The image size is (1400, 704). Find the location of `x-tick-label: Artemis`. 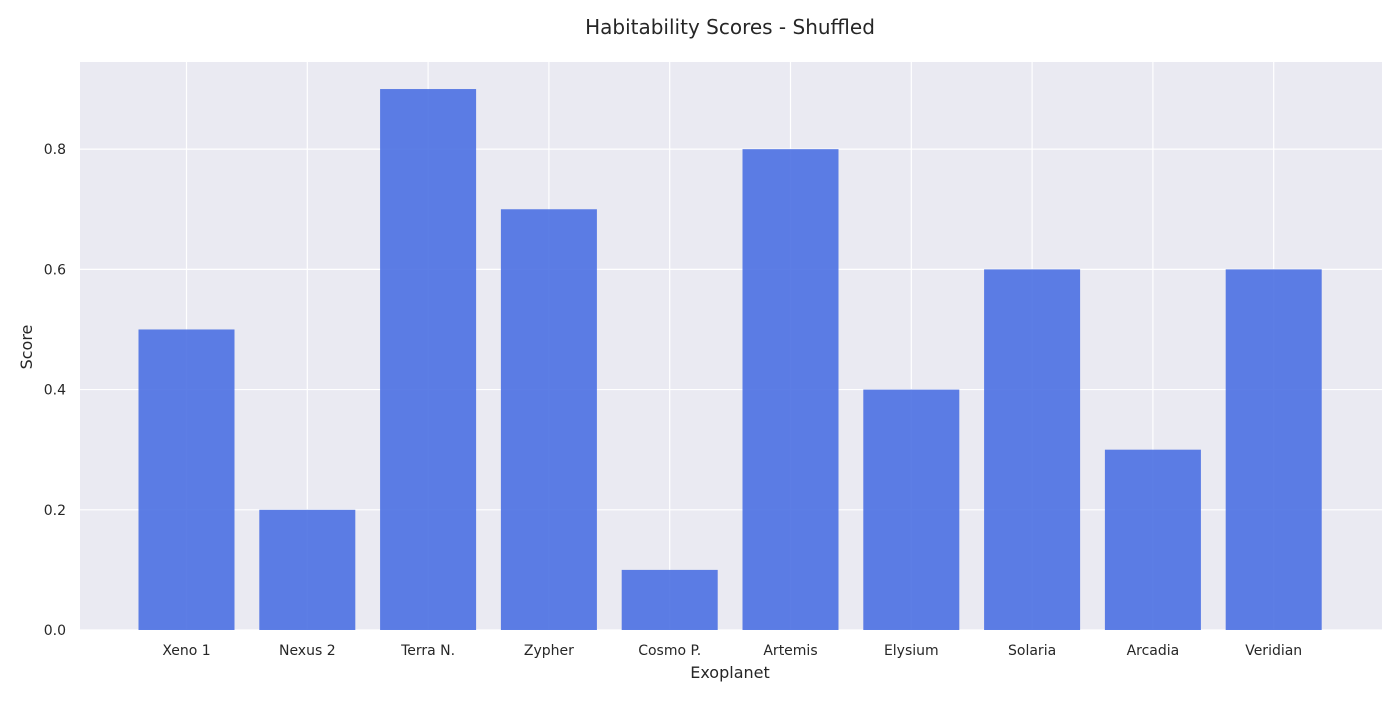

x-tick-label: Artemis is located at coordinates (790, 651).